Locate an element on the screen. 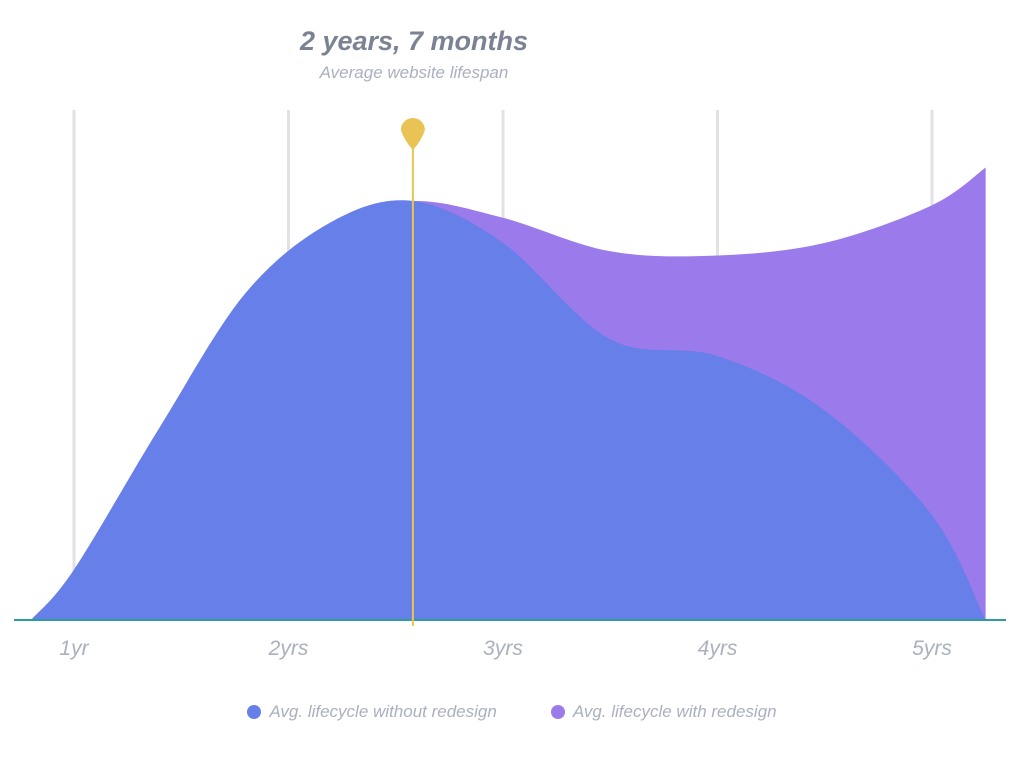 The width and height of the screenshot is (1024, 769). chart-title: 2 years, 7 months is located at coordinates (414, 41).